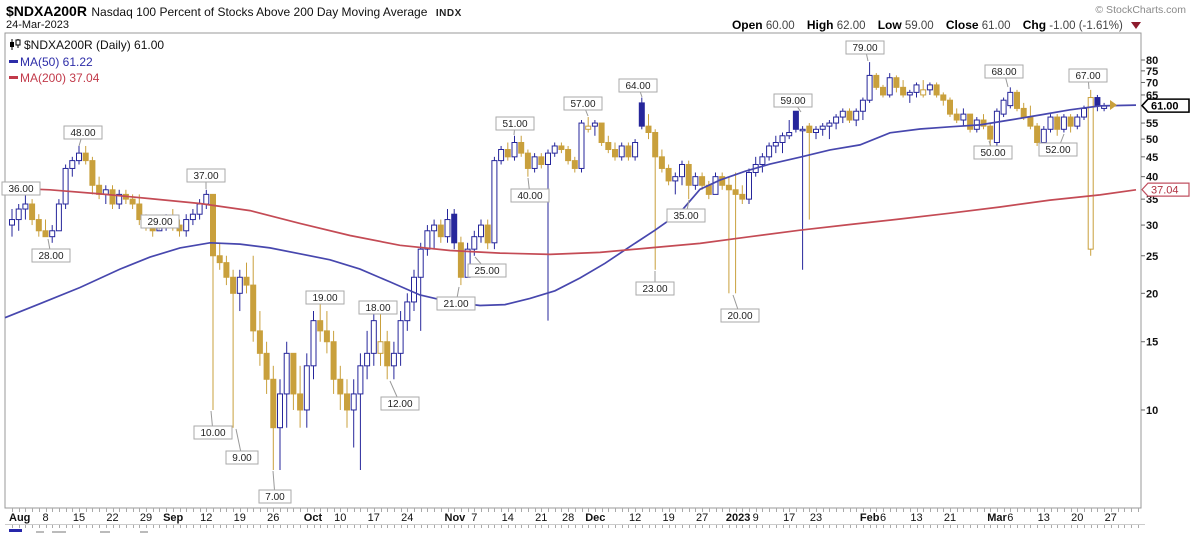 Image resolution: width=1192 pixels, height=534 pixels. I want to click on svg-text: 25.00, so click(486, 271).